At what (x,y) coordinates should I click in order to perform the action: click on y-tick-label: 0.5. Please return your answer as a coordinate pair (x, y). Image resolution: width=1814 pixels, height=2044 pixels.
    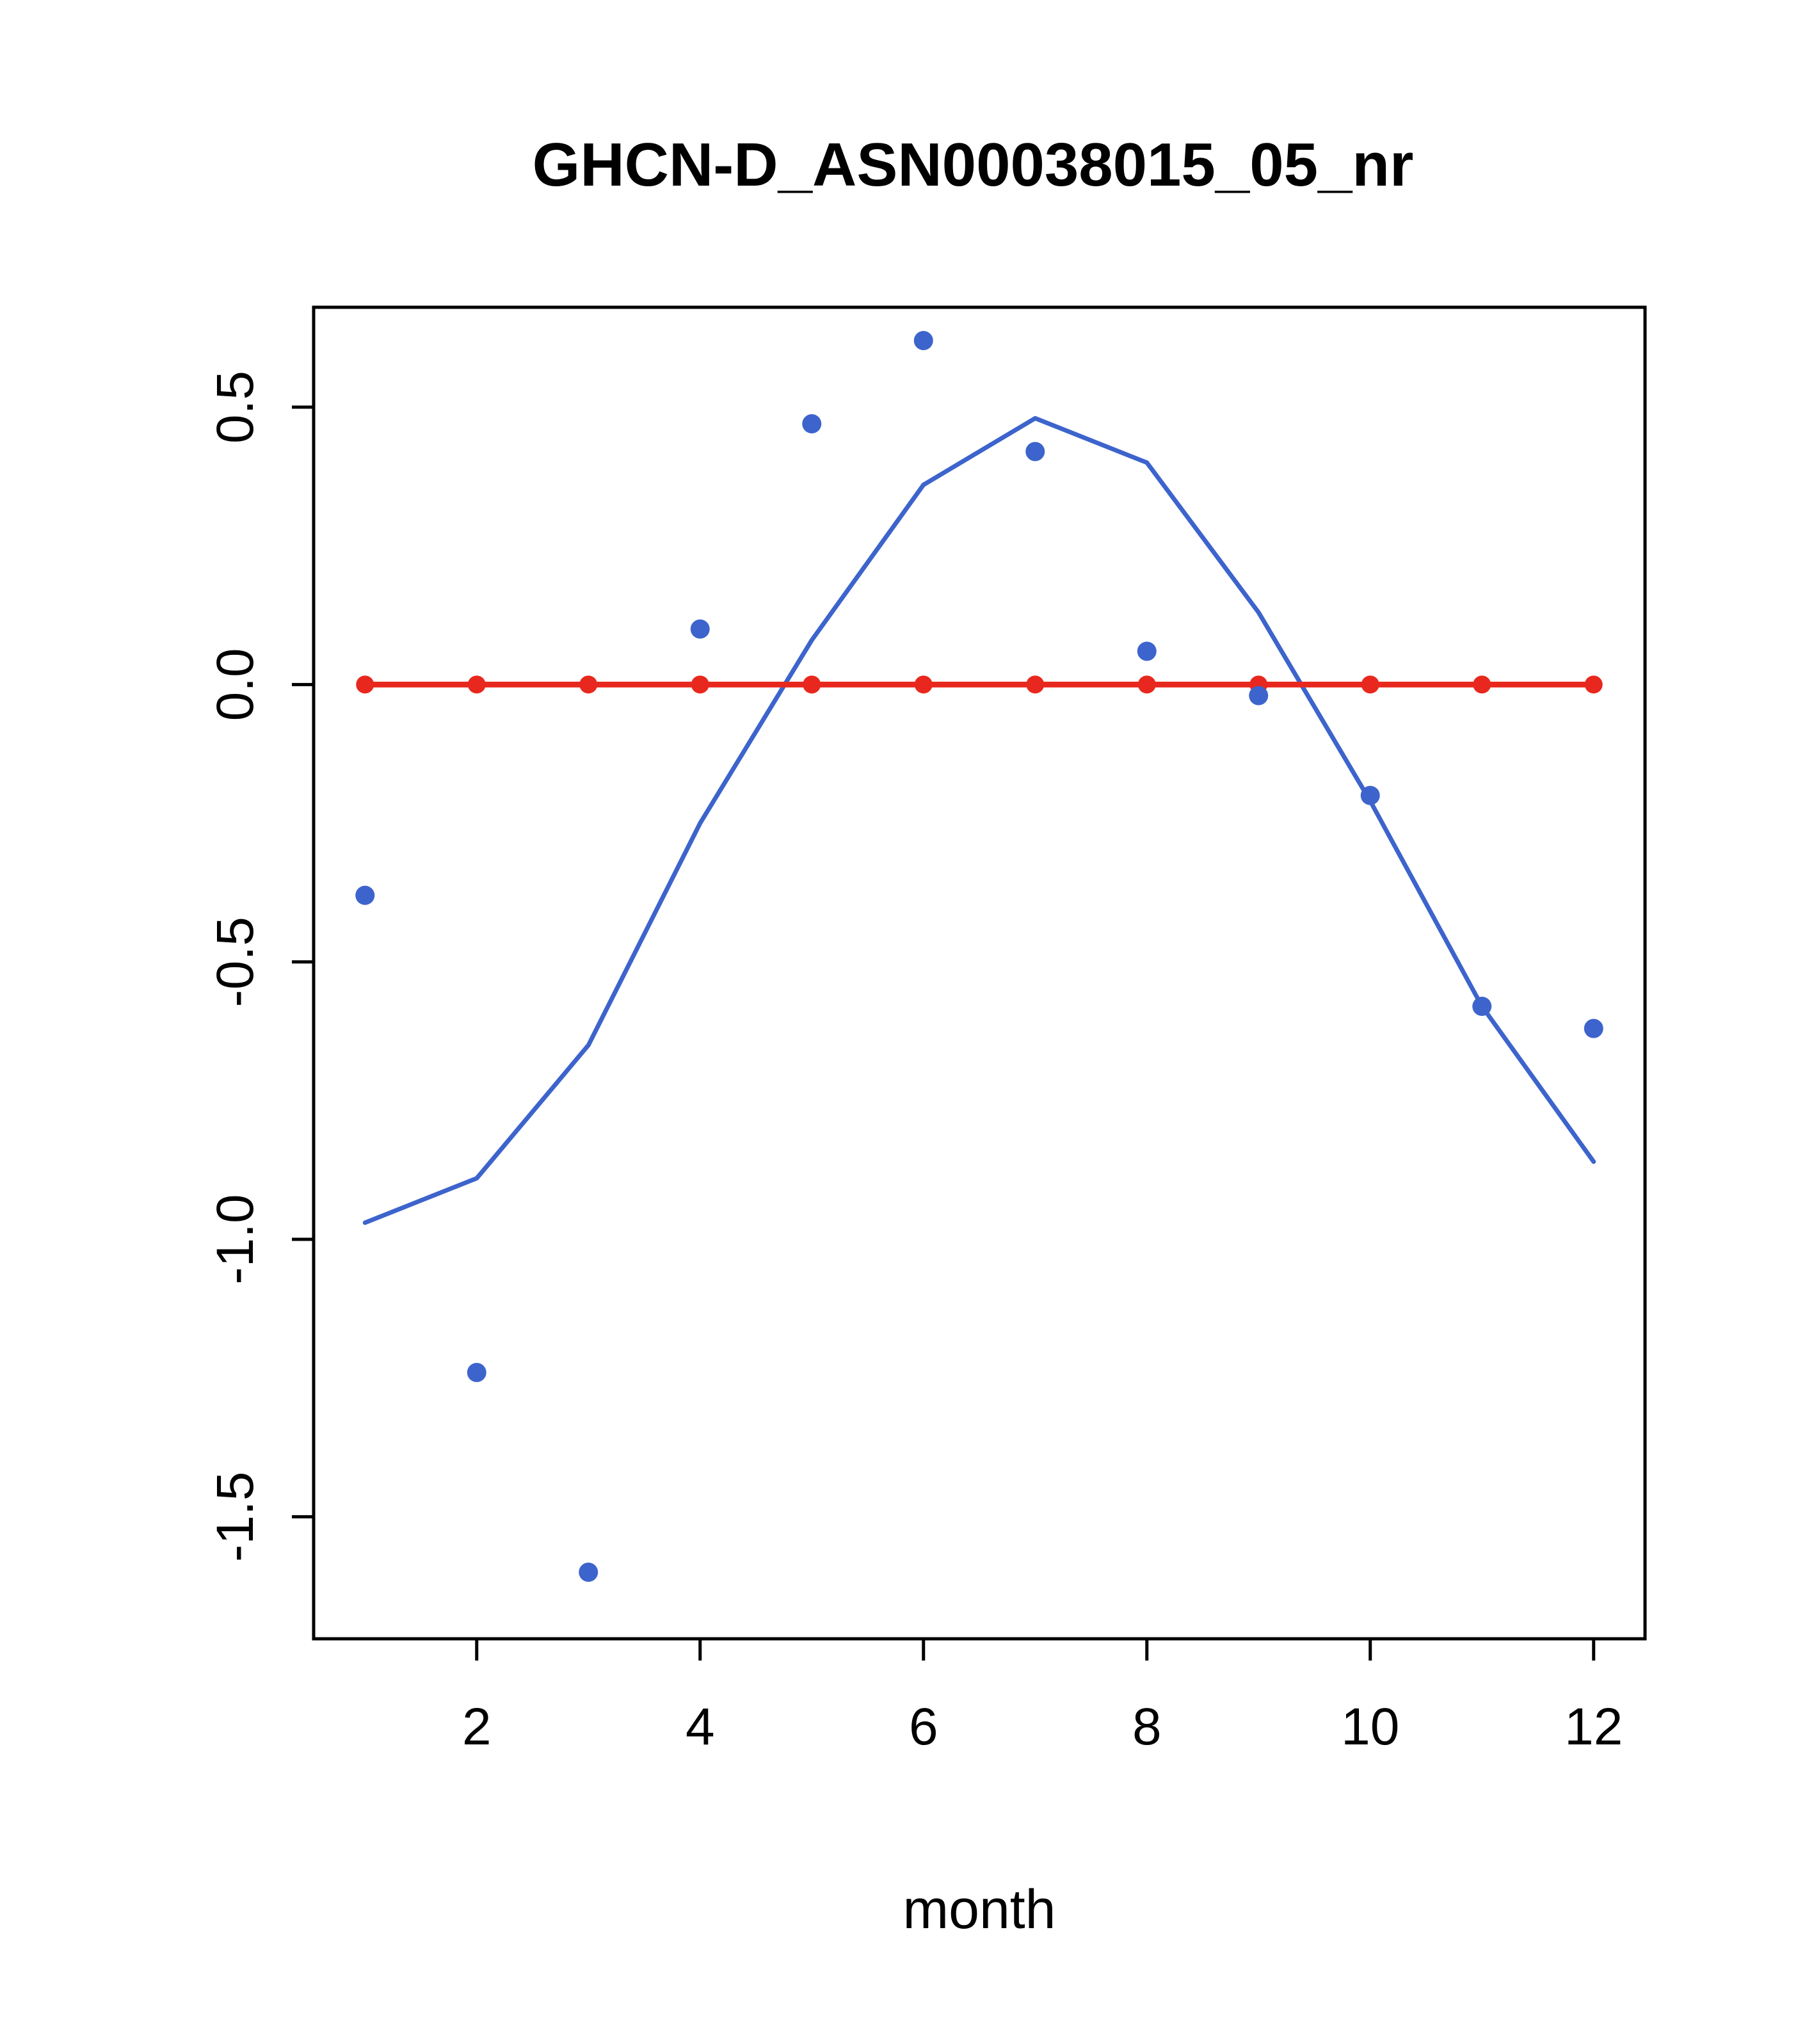
    Looking at the image, I should click on (235, 407).